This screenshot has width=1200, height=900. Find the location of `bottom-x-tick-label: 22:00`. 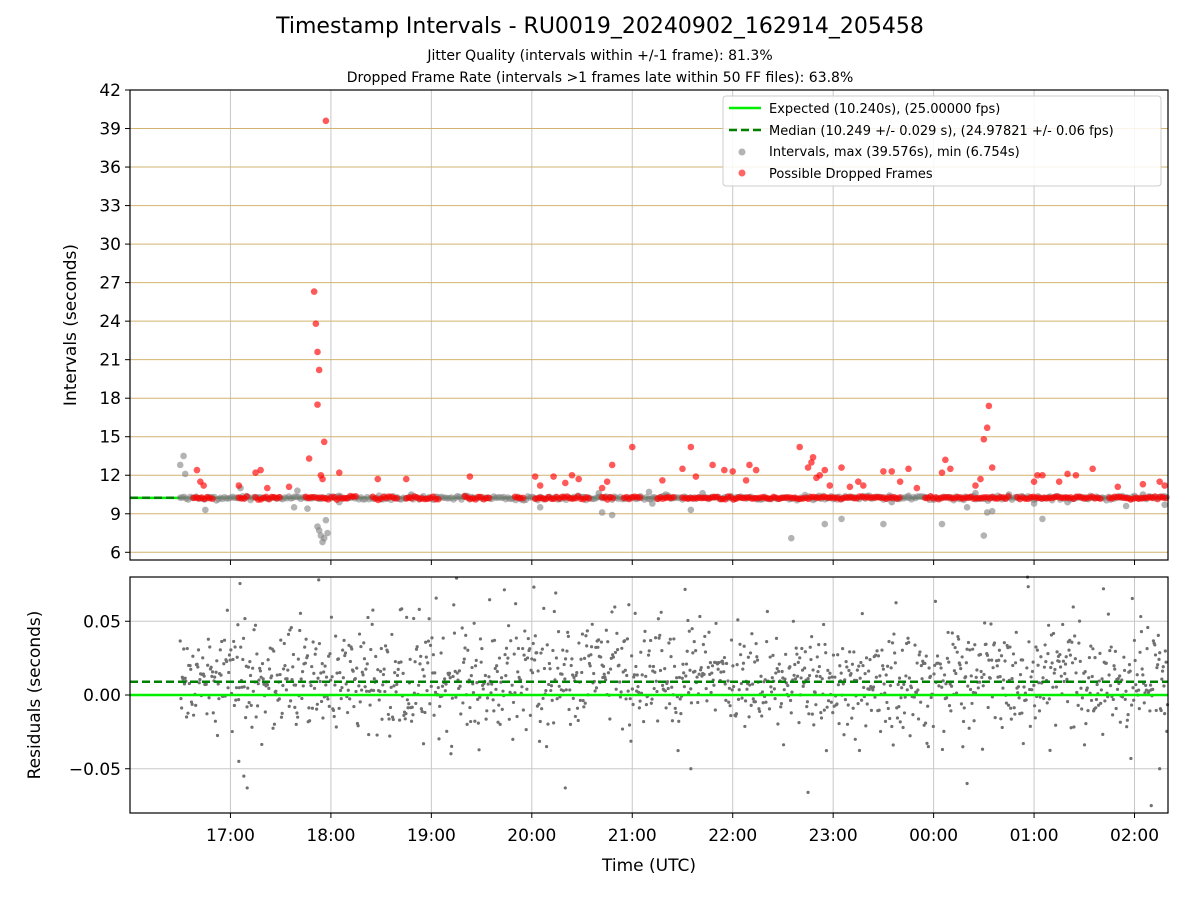

bottom-x-tick-label: 22:00 is located at coordinates (732, 836).